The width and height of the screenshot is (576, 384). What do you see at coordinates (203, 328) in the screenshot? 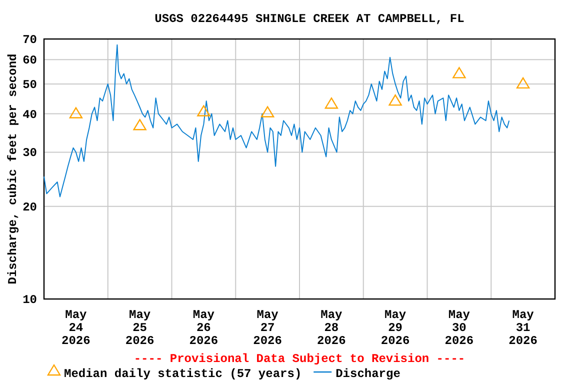
I see `x-tick-label: May 26 2026` at bounding box center [203, 328].